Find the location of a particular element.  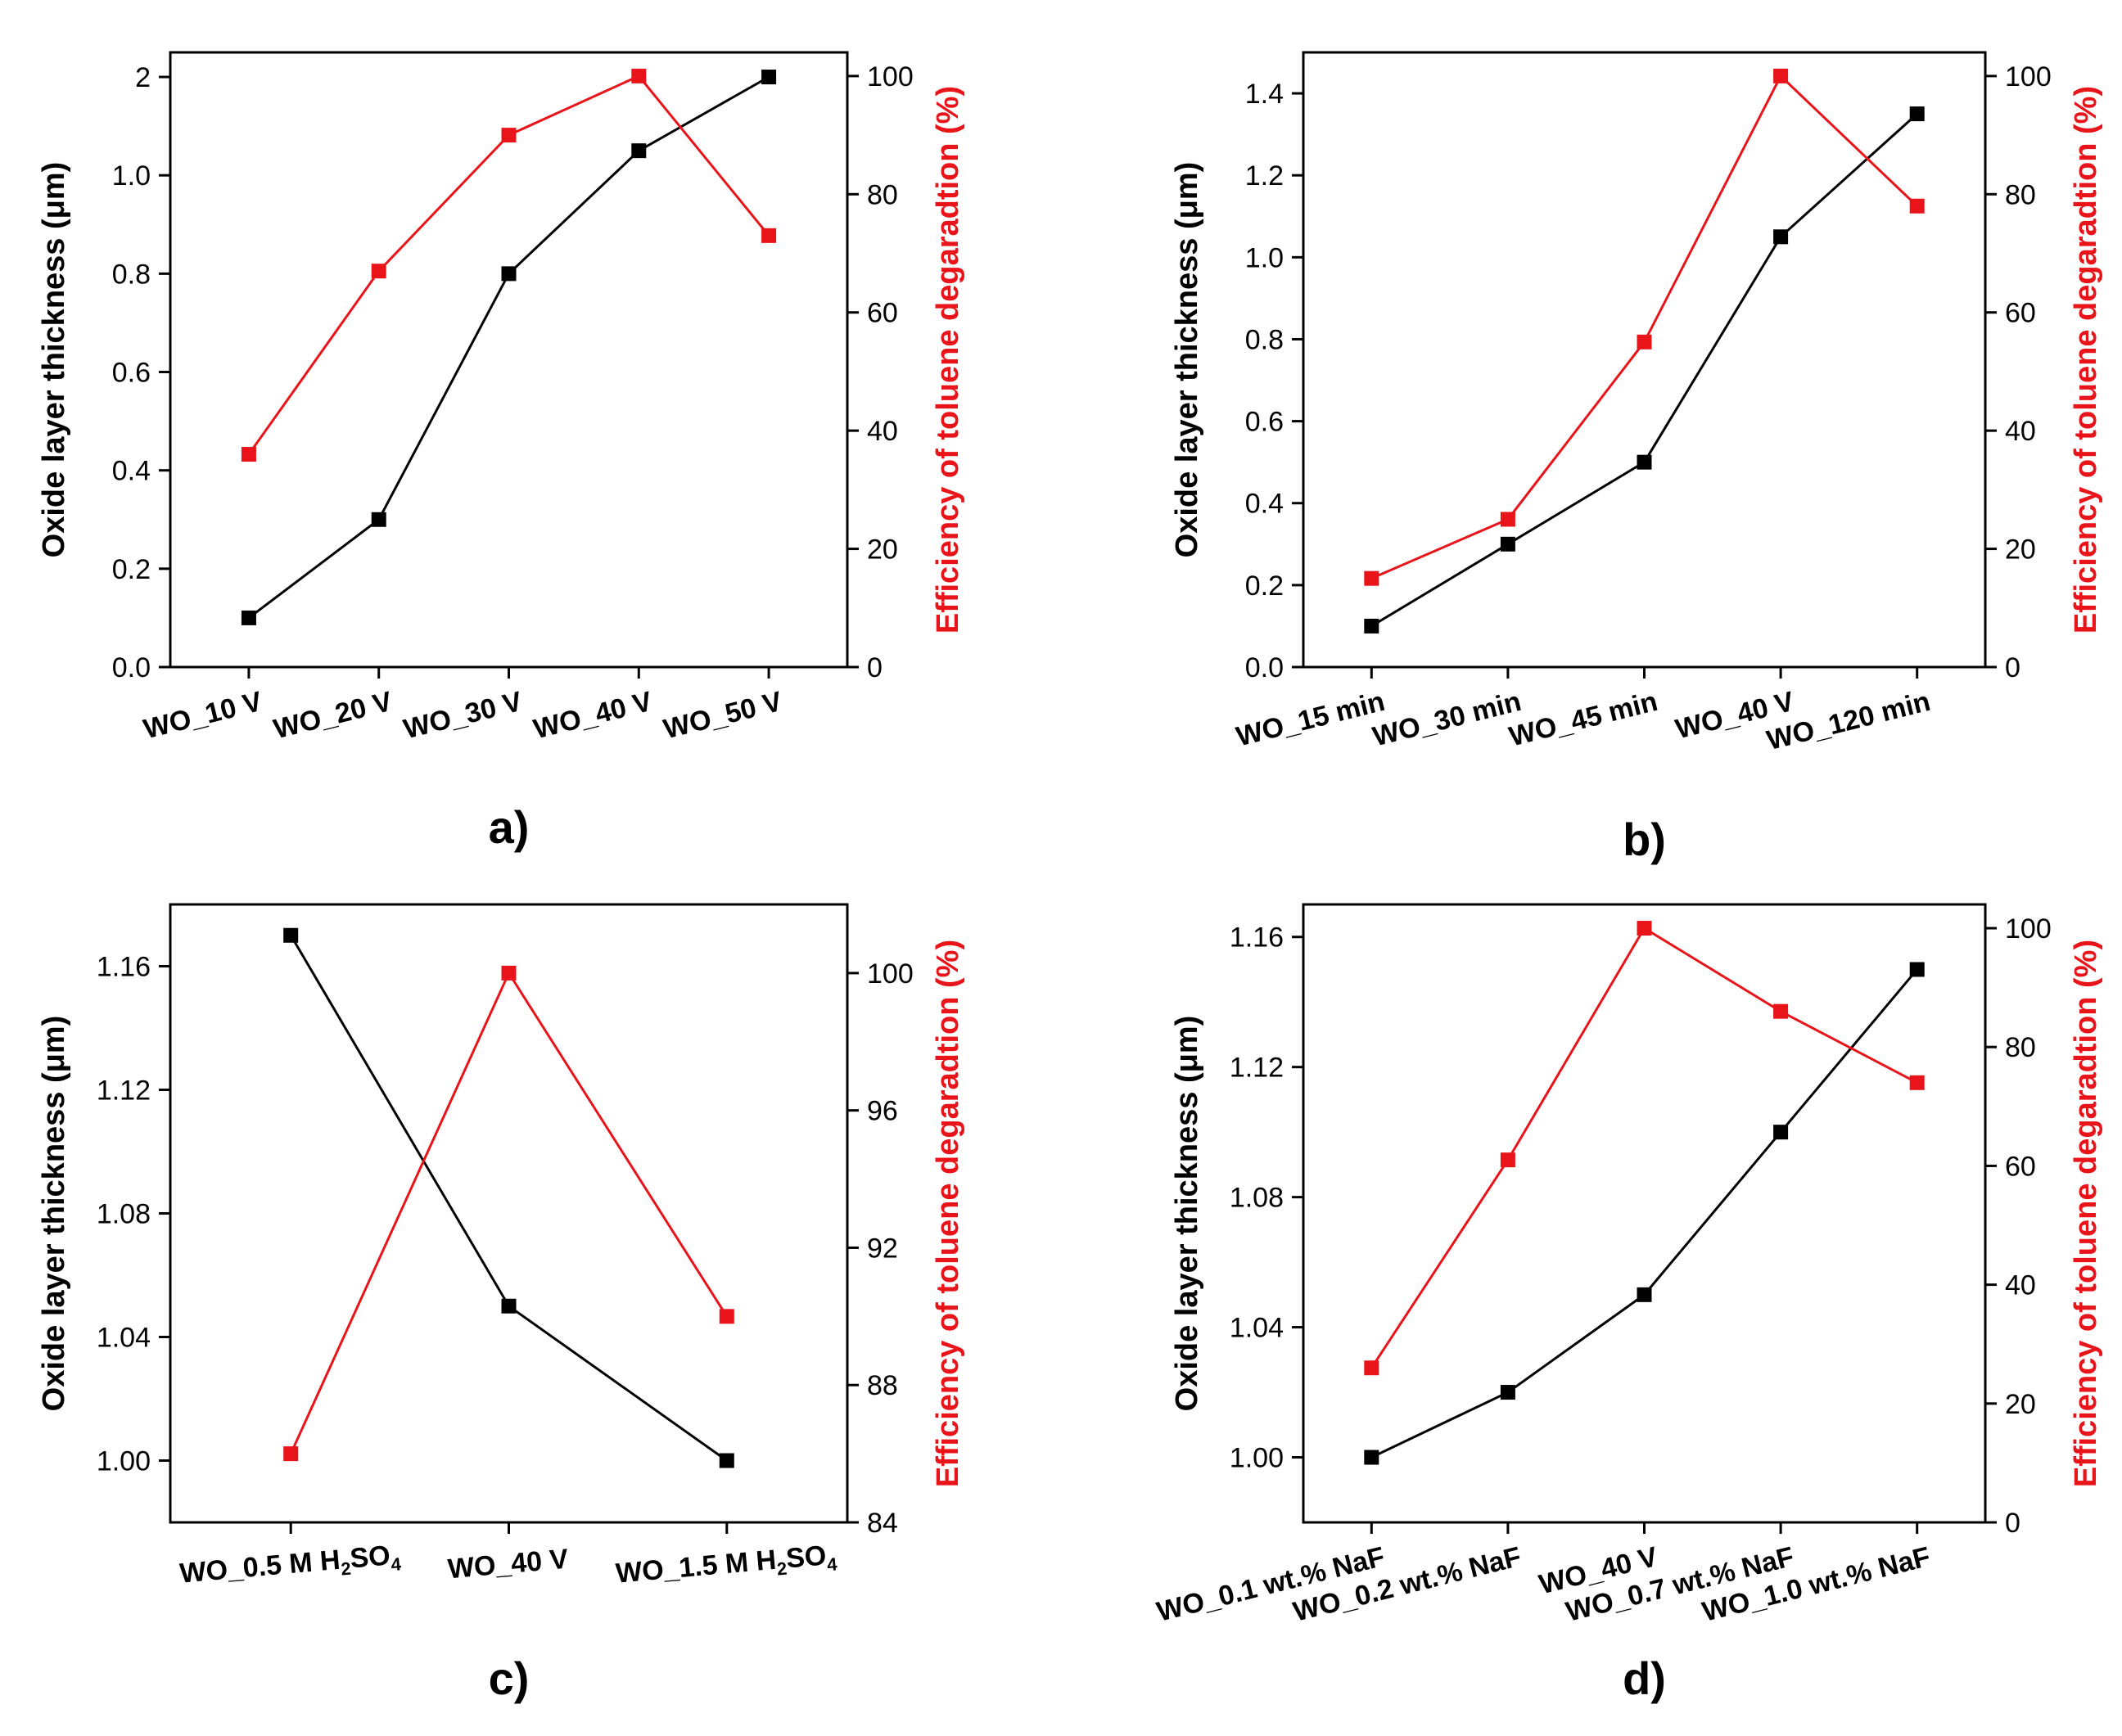

panel-b-ylabel-left: Oxide layer thickness (μm) is located at coordinates (1187, 360).